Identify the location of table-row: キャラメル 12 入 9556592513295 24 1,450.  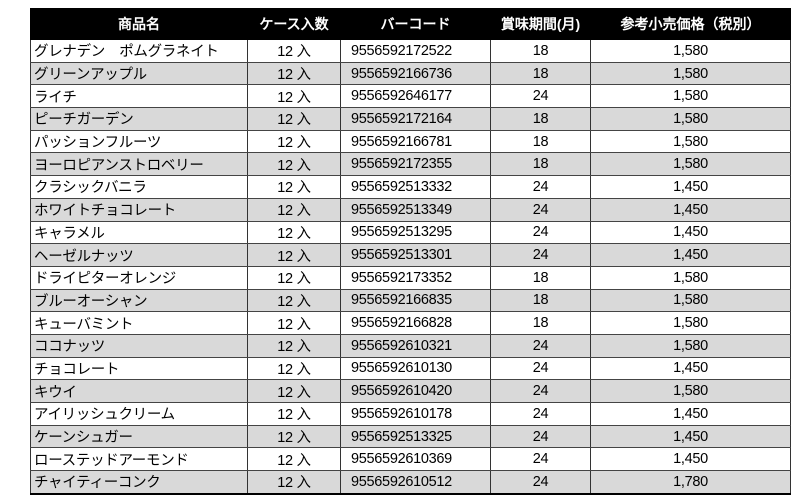
(410, 233).